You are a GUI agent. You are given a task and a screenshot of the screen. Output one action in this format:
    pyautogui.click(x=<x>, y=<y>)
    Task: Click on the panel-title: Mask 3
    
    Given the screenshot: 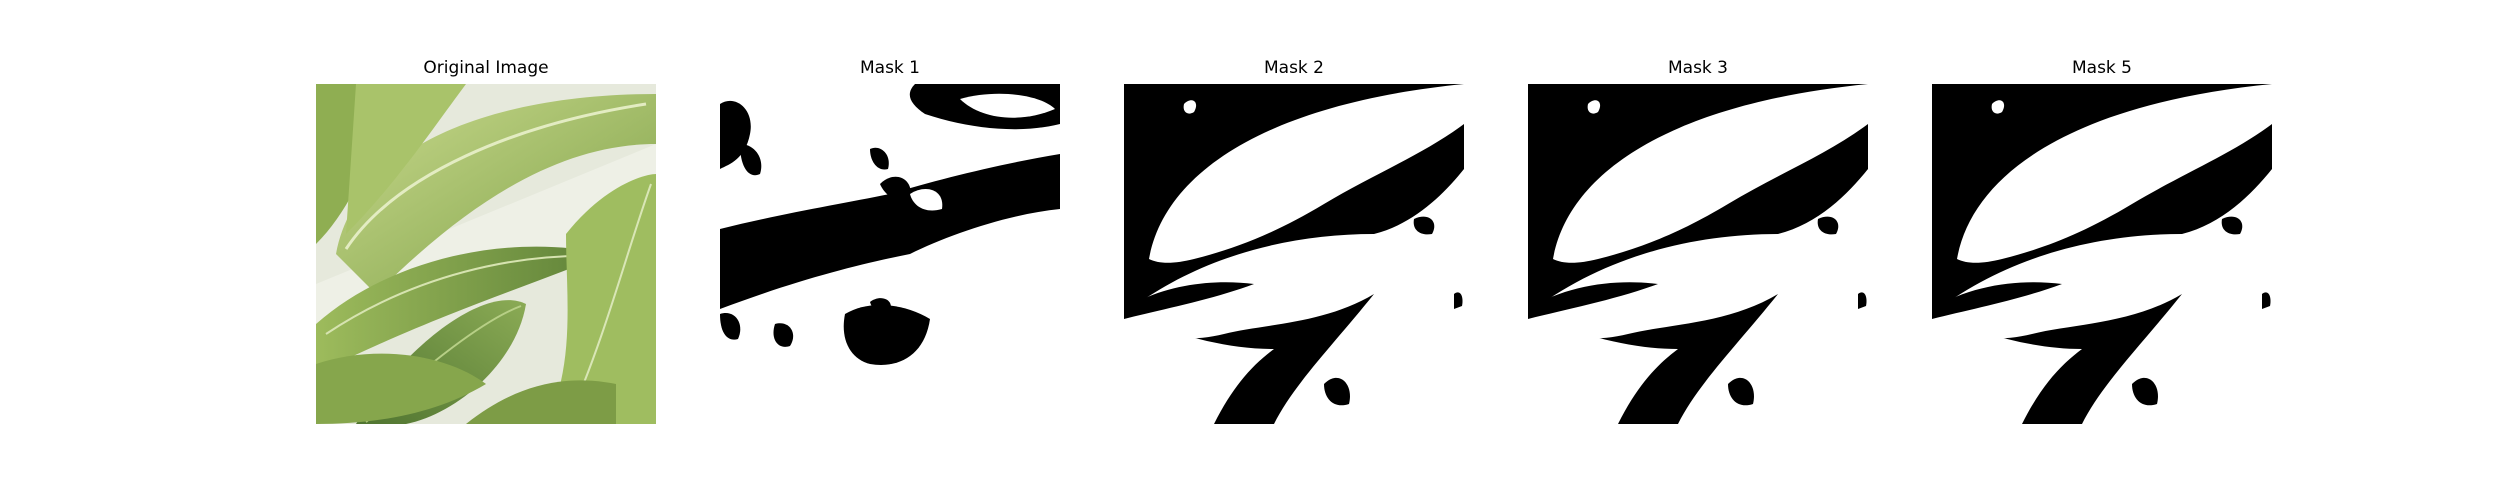 What is the action you would take?
    pyautogui.click(x=1697, y=68)
    